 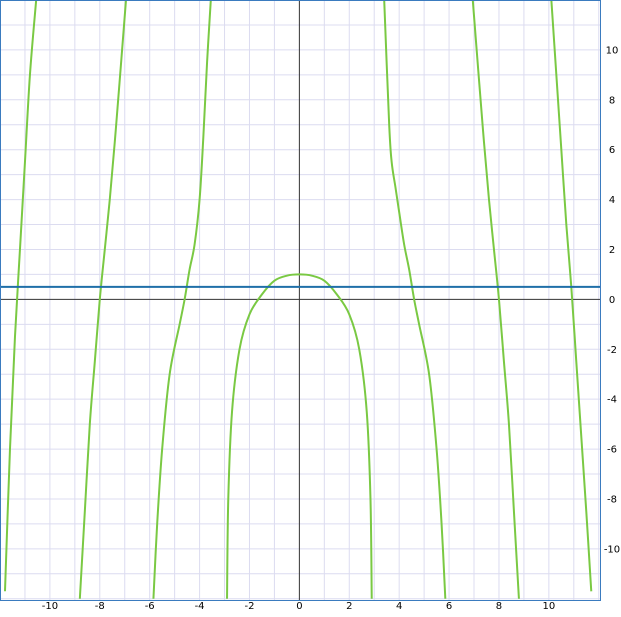 I want to click on x-tick-label: -2, so click(x=249, y=606).